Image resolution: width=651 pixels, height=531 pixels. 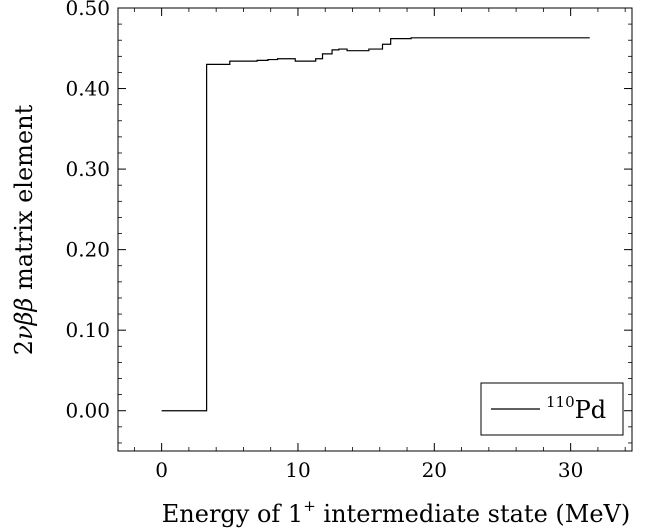 What do you see at coordinates (87, 250) in the screenshot?
I see `y-tick-label: 0.20` at bounding box center [87, 250].